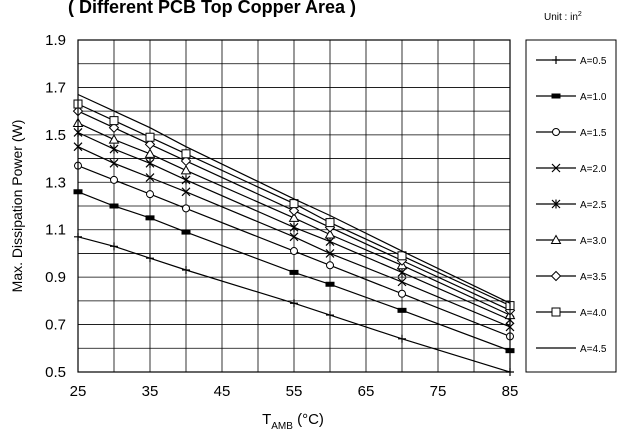  I want to click on legend-label: A=2.0, so click(593, 169).